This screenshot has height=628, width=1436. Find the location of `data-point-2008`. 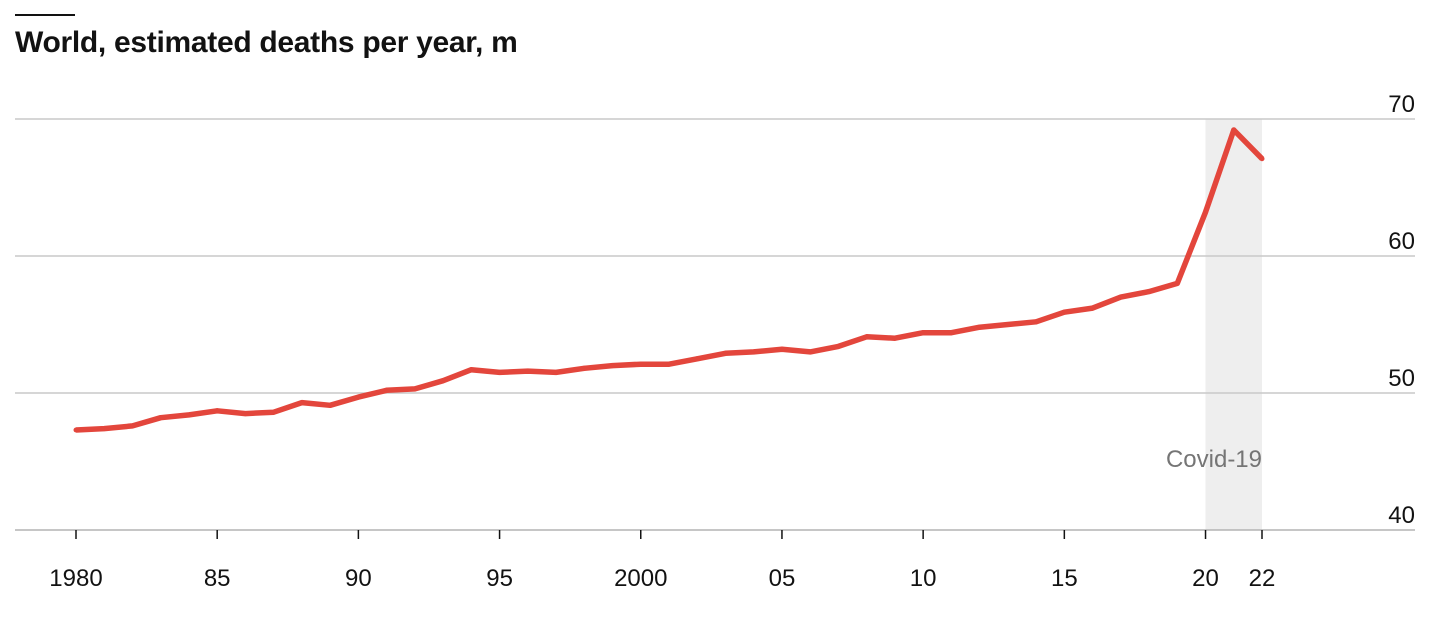

data-point-2008 is located at coordinates (867, 337).